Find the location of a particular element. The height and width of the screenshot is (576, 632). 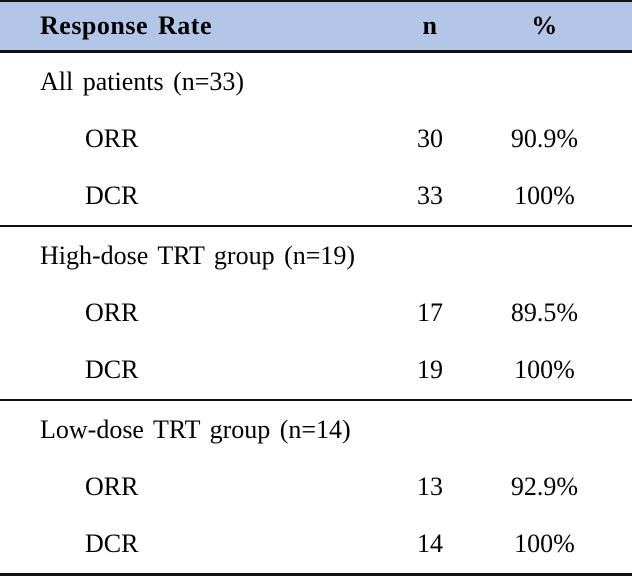

table-header-row: Response Rate n % is located at coordinates (316, 26).